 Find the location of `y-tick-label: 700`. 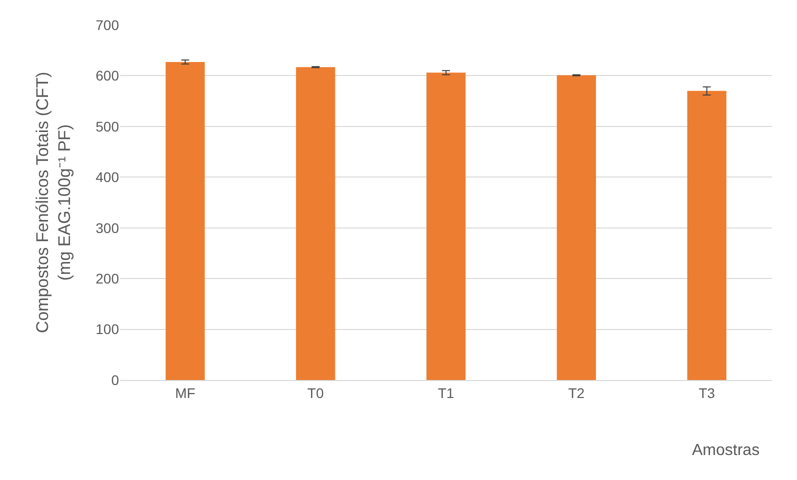

y-tick-label: 700 is located at coordinates (108, 24).